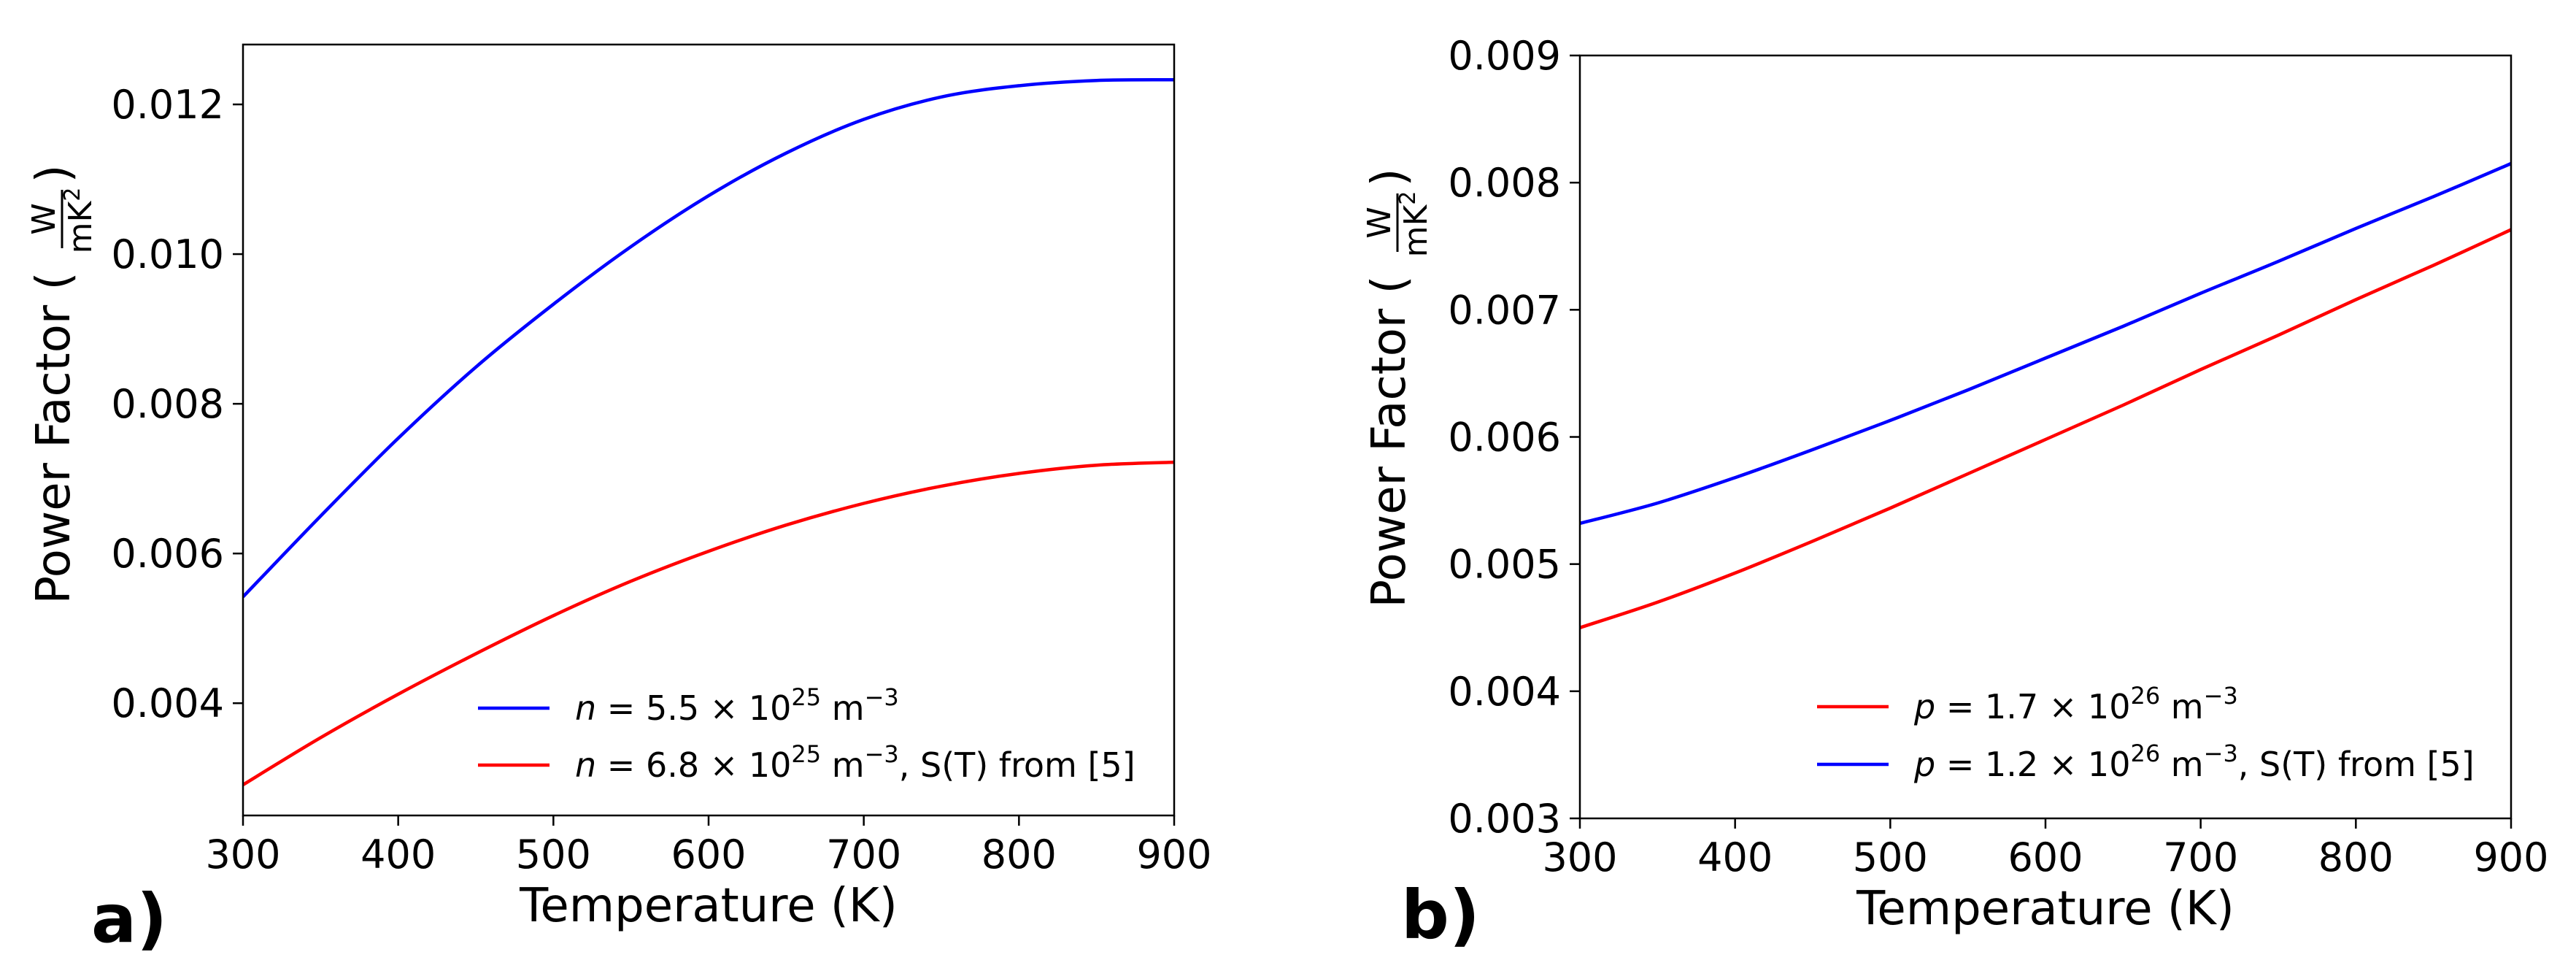 This screenshot has width=2576, height=979. I want to click on legend-label-1: n = 5.5 × 1025 m−3, so click(737, 705).